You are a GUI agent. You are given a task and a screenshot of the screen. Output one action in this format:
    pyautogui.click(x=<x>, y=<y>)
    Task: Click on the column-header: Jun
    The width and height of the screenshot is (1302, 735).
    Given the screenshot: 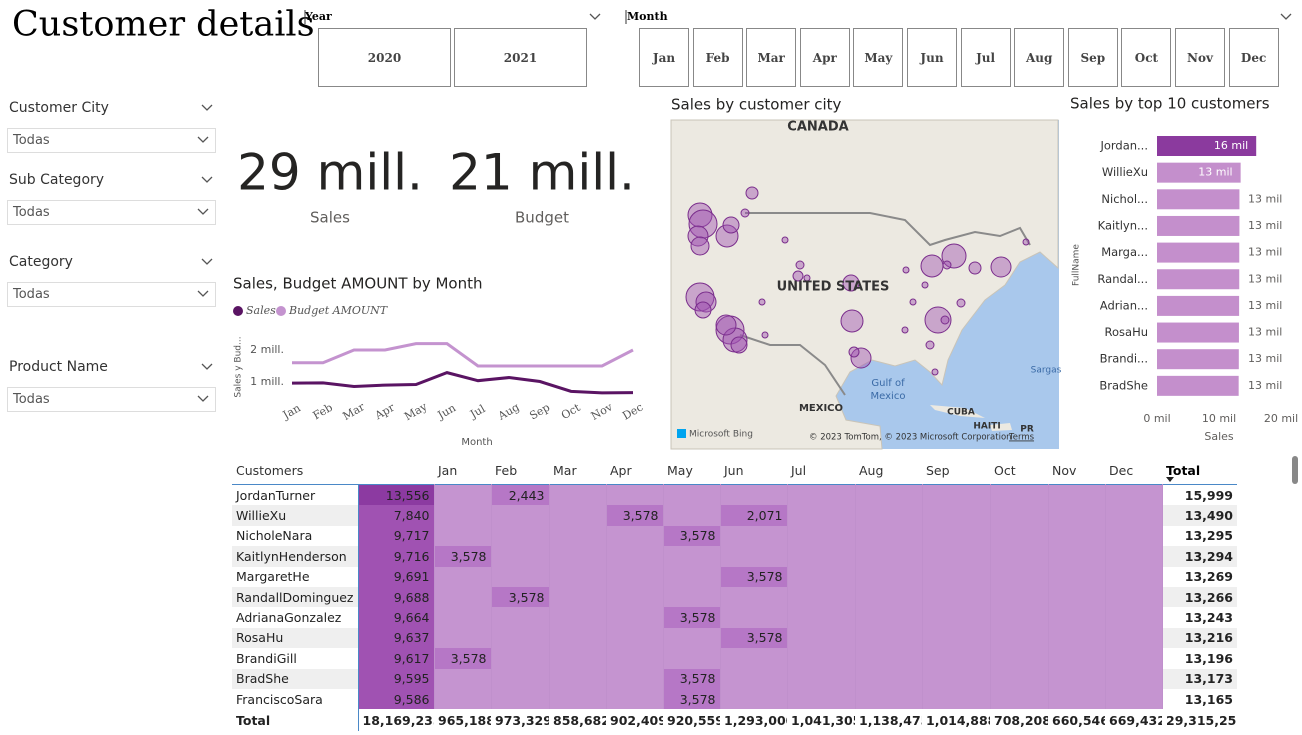 What is the action you would take?
    pyautogui.click(x=734, y=470)
    